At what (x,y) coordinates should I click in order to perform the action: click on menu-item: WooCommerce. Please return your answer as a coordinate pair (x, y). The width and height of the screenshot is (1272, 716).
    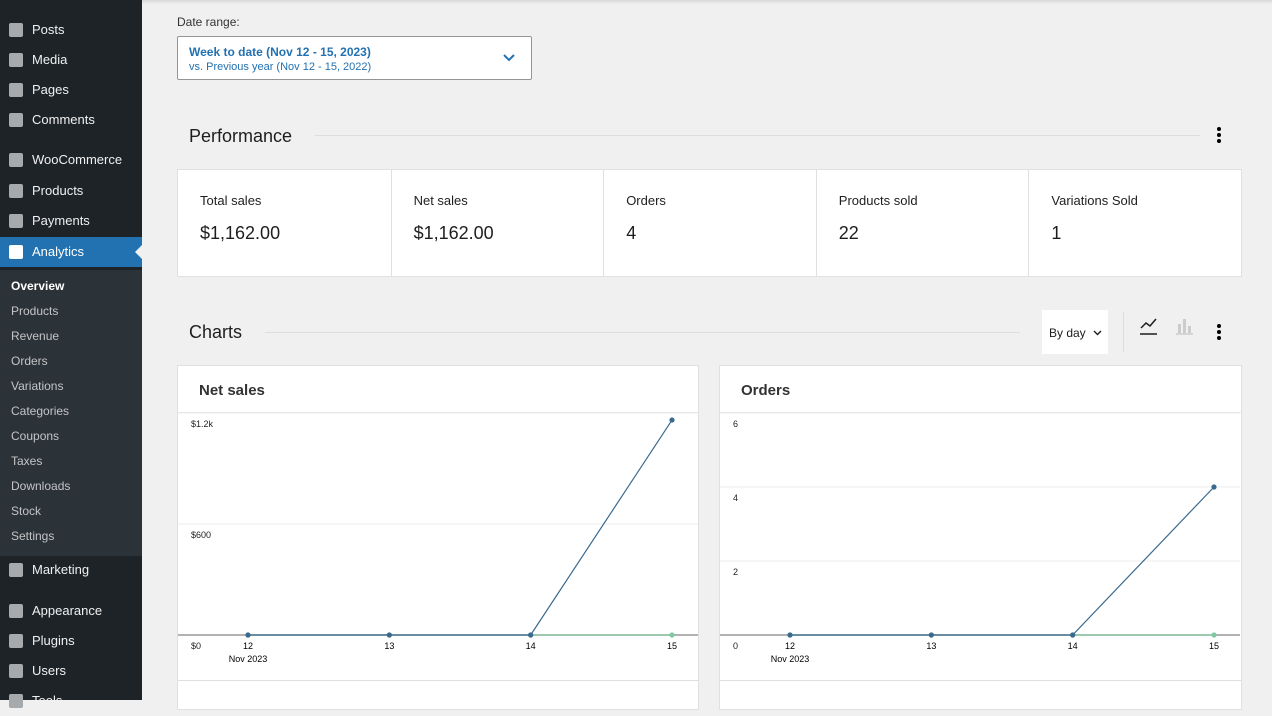
    Looking at the image, I should click on (71, 160).